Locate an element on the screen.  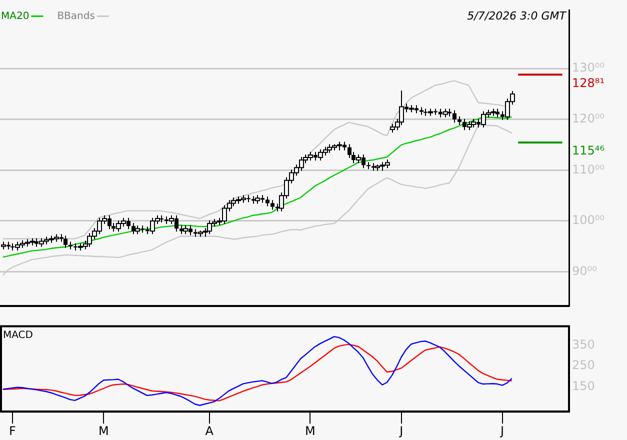
ref-line-label: 128⁸¹ is located at coordinates (588, 83).